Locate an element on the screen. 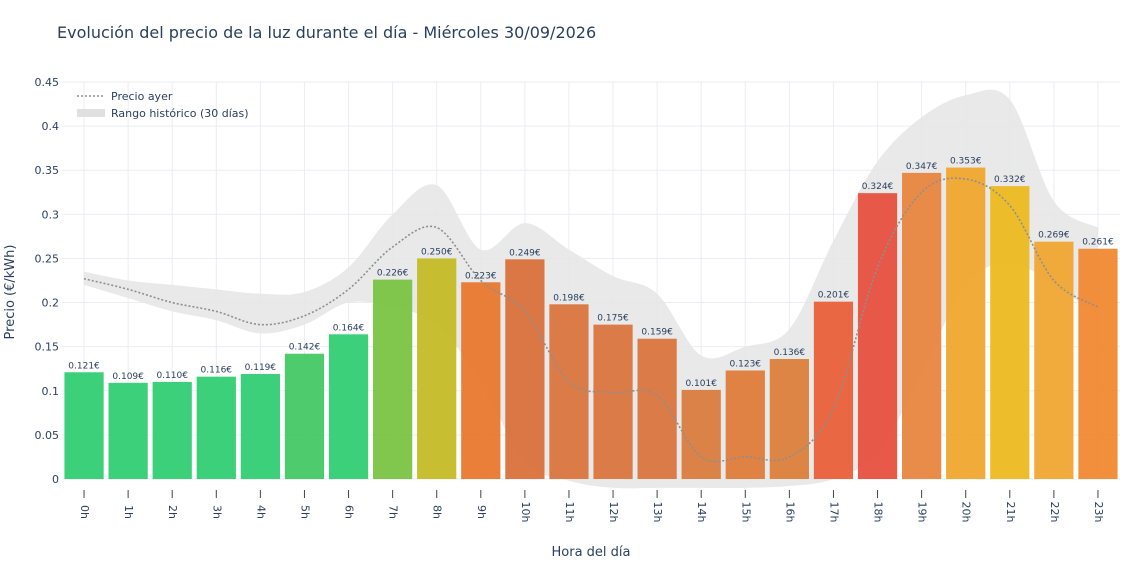  y-tick-label-5: 0.25 is located at coordinates (47, 258).